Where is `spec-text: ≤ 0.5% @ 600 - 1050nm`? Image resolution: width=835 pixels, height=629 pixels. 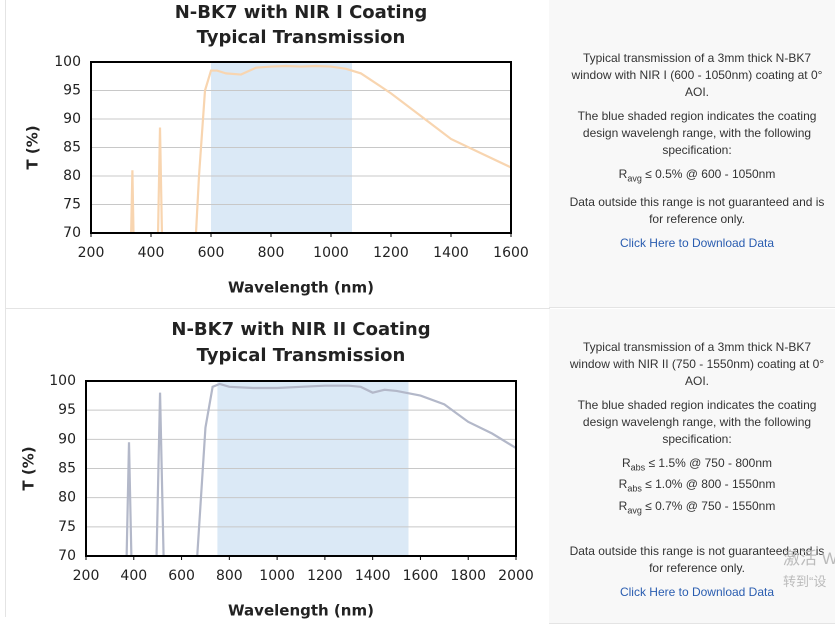 spec-text: ≤ 0.5% @ 600 - 1050nm is located at coordinates (710, 174).